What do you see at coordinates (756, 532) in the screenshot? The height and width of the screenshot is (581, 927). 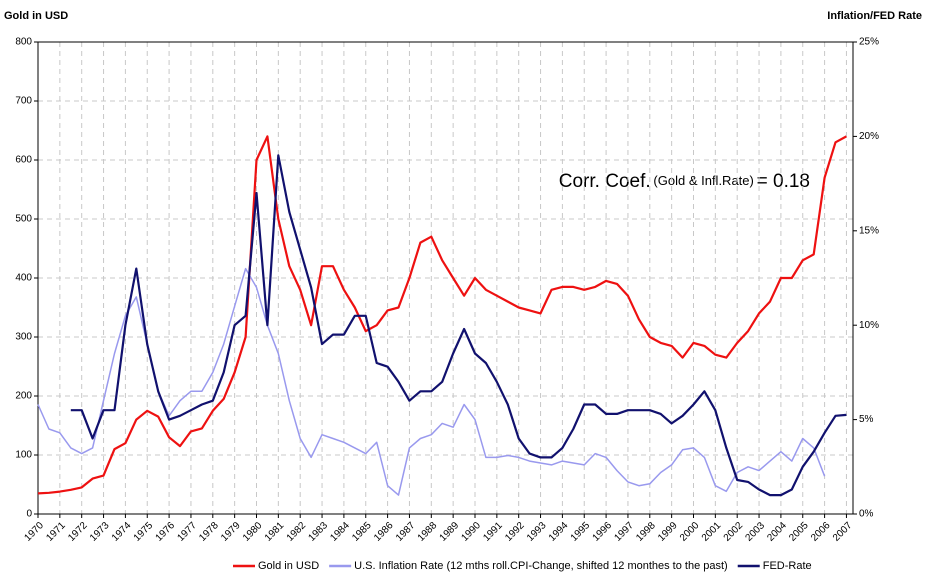 I see `x-tick-label: 2003` at bounding box center [756, 532].